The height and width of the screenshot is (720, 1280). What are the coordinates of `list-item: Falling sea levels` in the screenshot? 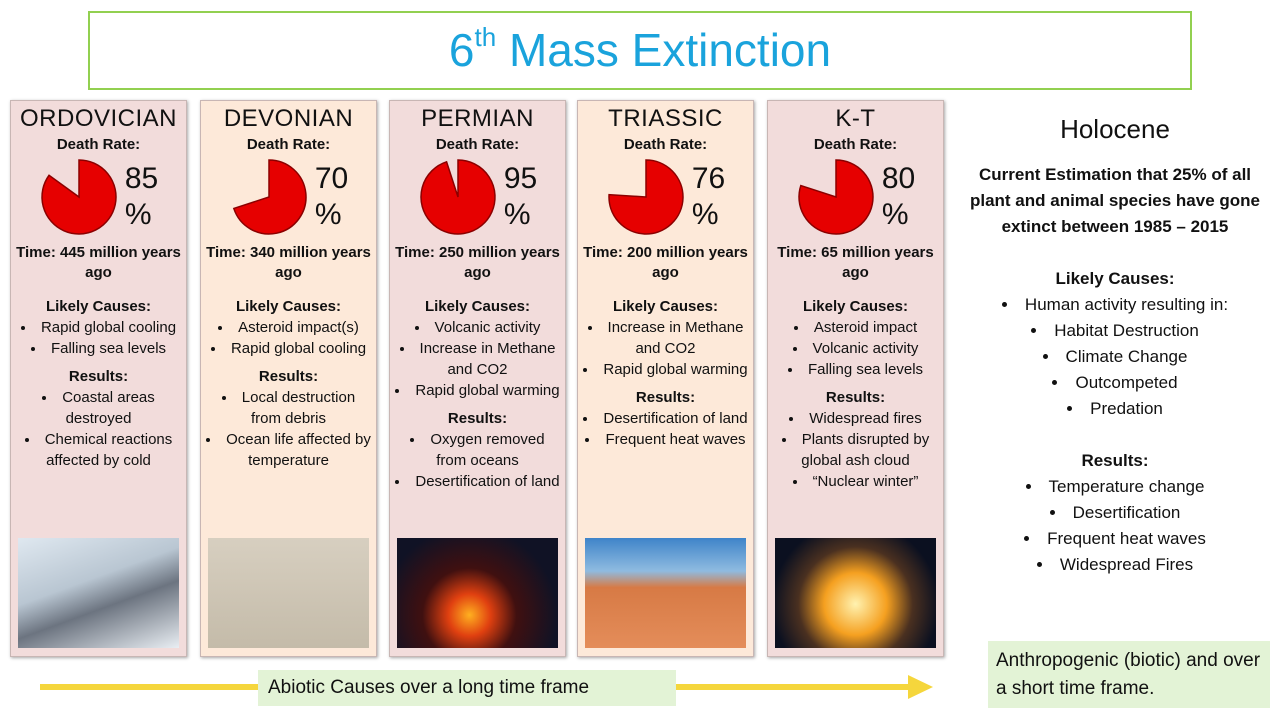 It's located at (98, 348).